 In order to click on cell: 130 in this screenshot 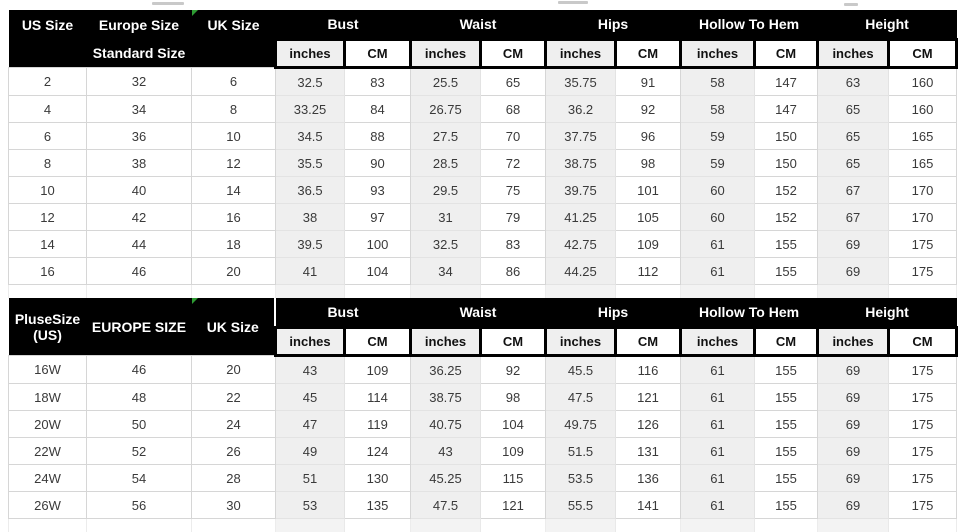, I will do `click(378, 478)`.